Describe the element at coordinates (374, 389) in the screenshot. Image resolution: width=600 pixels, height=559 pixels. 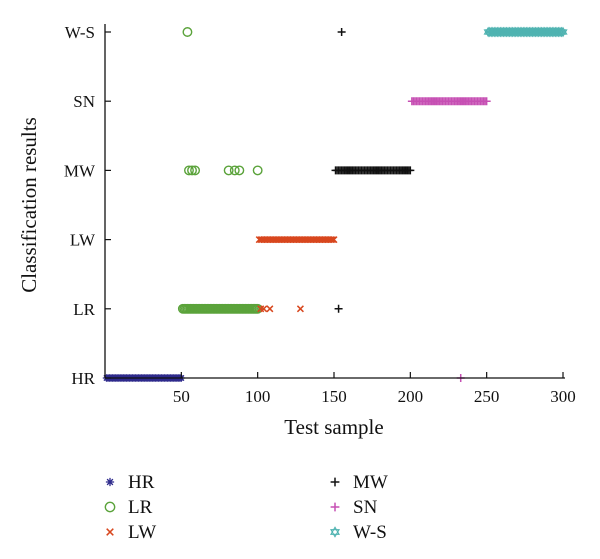
I see `x-axis-ticks: 50 100 150 200 250 300` at that location.